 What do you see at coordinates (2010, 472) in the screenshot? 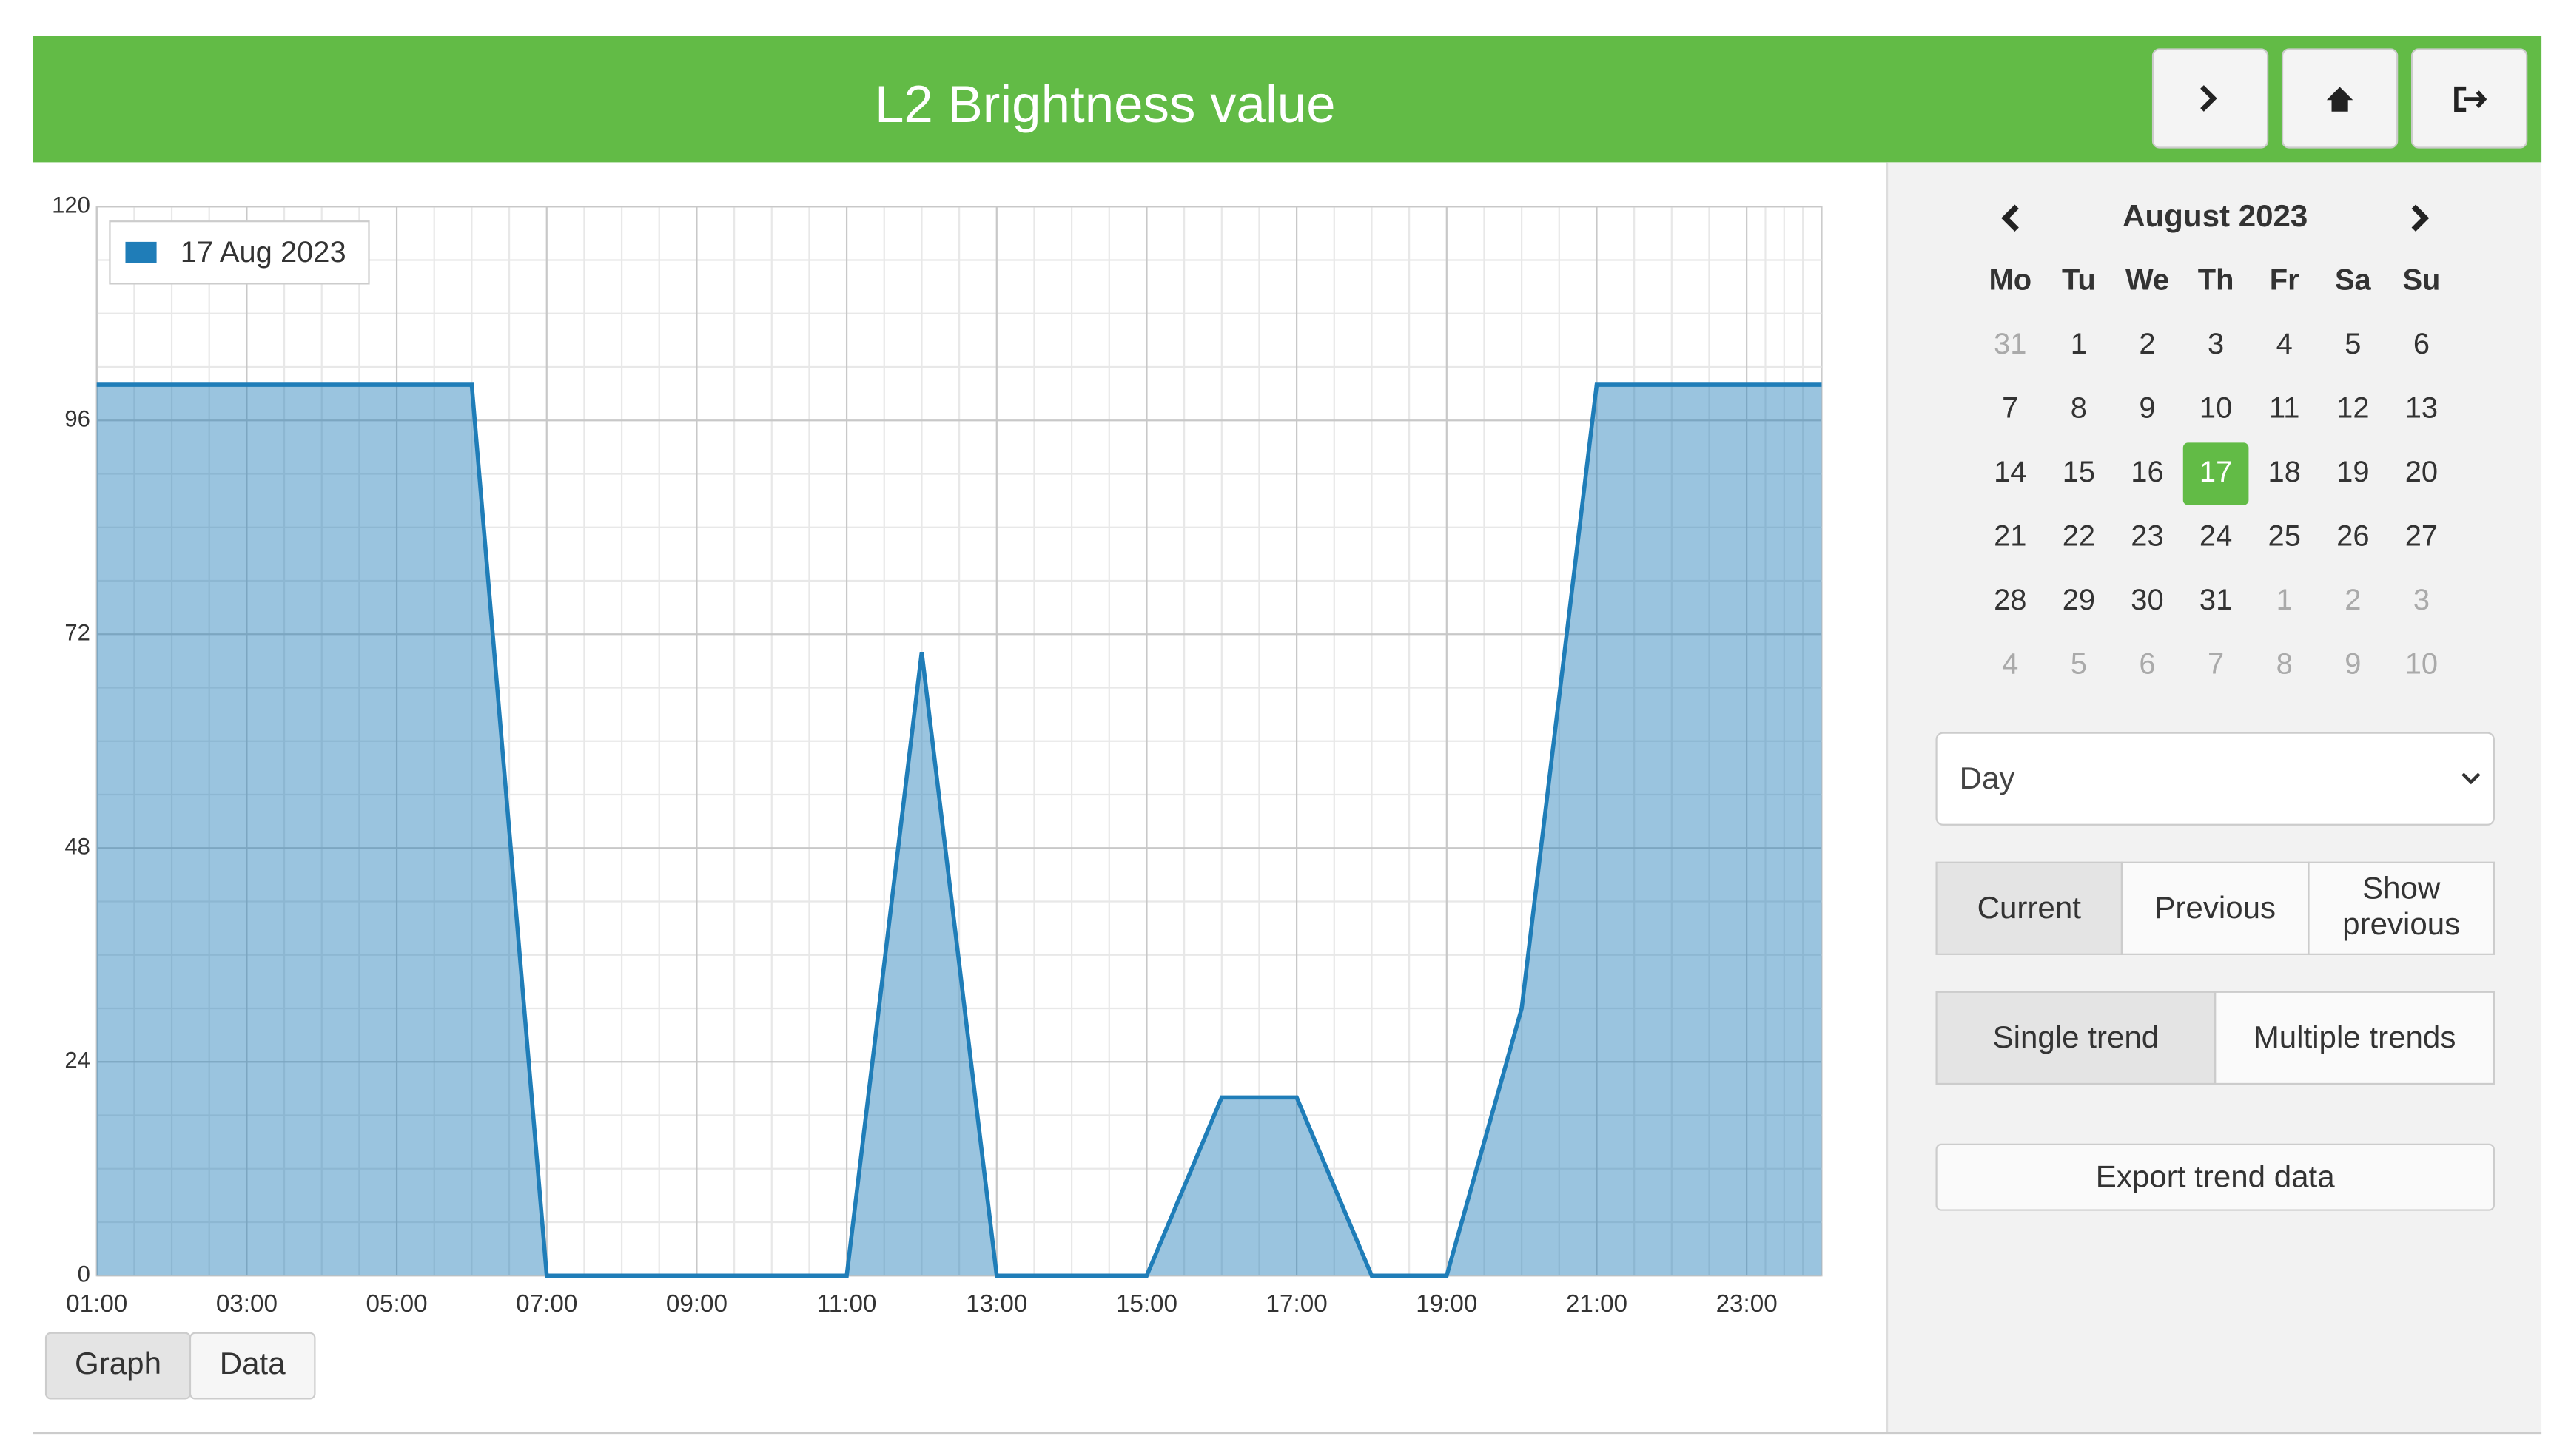
I see `calendar-day: 14` at bounding box center [2010, 472].